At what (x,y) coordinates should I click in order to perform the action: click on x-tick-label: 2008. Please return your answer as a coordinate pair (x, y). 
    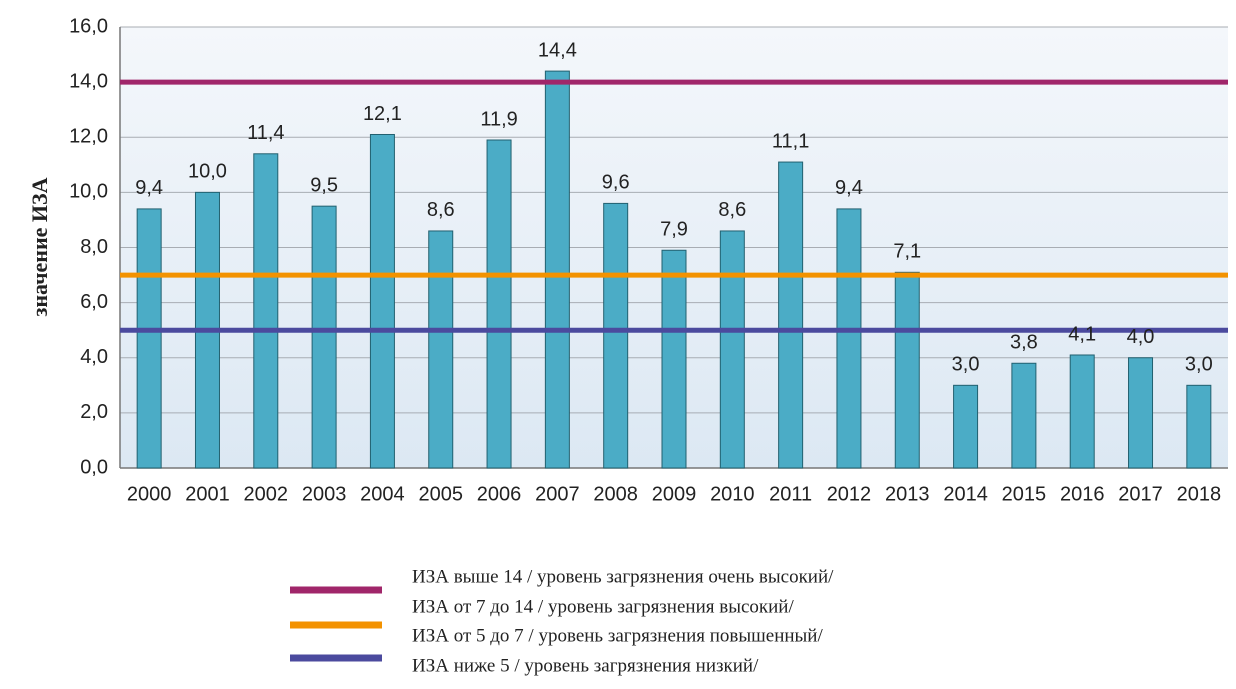
    Looking at the image, I should click on (615, 494).